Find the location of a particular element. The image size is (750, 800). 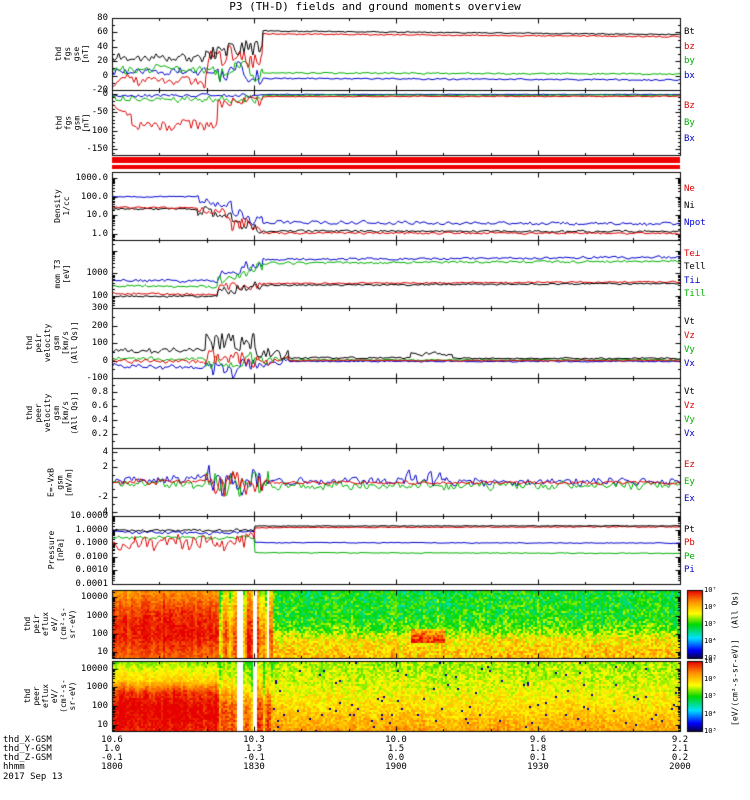

ytick-label-density: 10.0 is located at coordinates (97, 215).